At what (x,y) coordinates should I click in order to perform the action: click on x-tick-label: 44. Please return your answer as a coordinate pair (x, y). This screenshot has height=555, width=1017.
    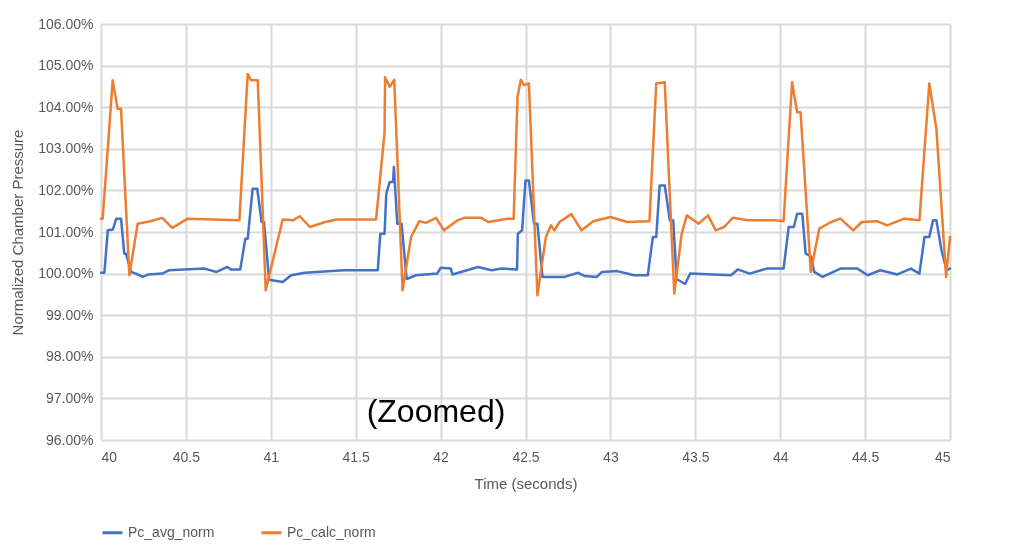
    Looking at the image, I should click on (780, 456).